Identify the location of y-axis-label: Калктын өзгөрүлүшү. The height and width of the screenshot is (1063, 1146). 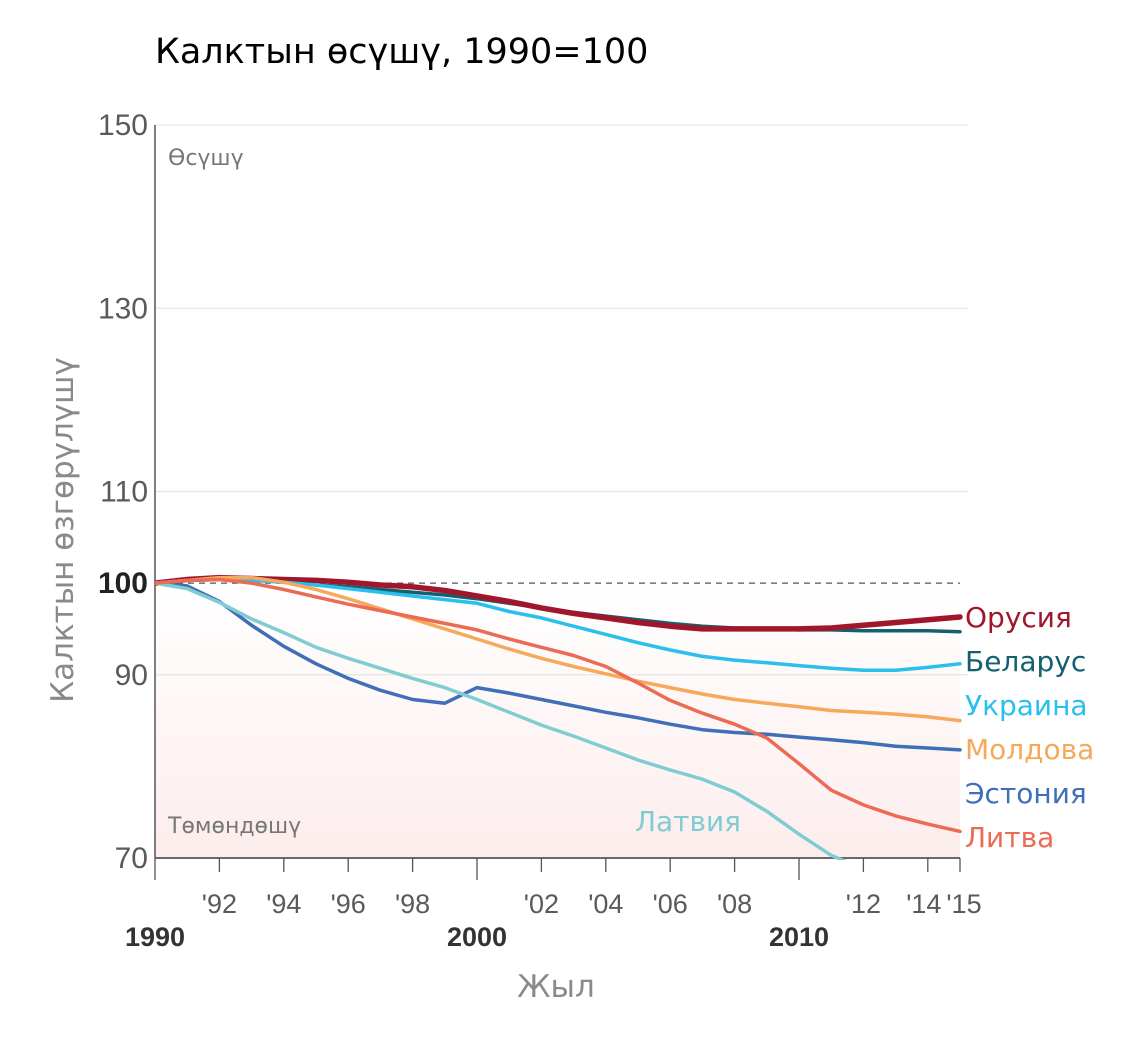
(63, 530).